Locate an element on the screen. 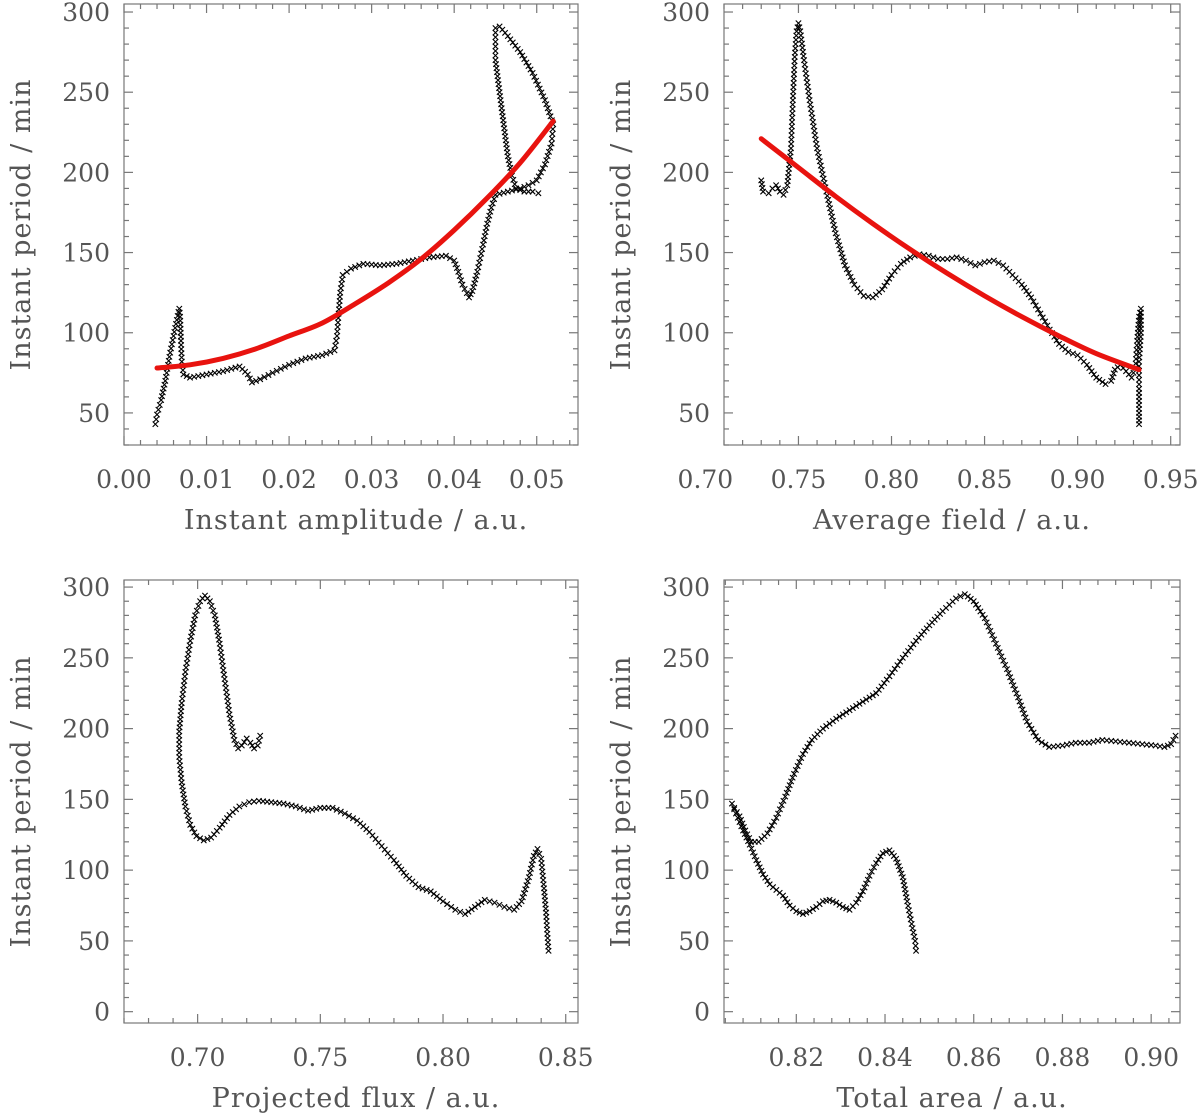 The image size is (1200, 1116). y-tick-label: 200 is located at coordinates (86, 729).